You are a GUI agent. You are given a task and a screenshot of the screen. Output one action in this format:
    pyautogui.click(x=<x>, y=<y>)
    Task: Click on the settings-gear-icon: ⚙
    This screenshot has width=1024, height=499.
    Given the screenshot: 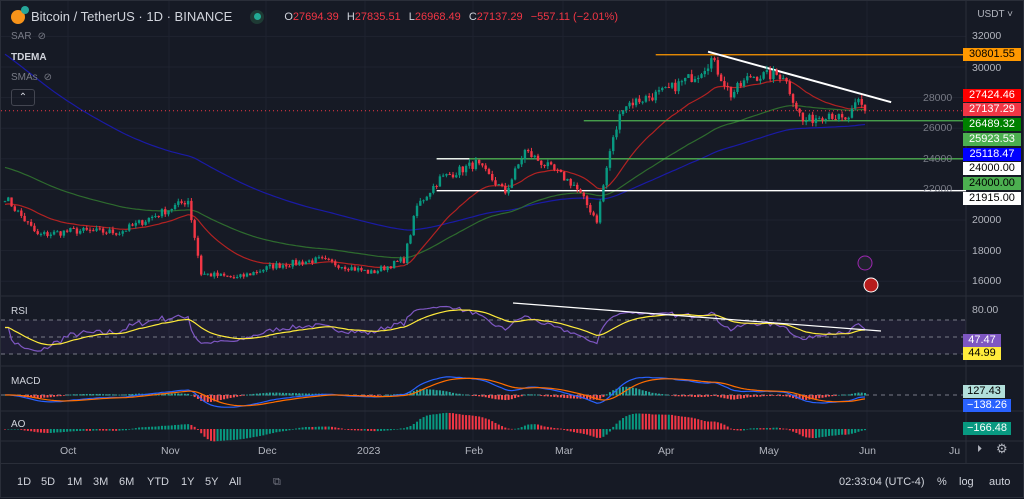 What is the action you would take?
    pyautogui.click(x=1002, y=448)
    